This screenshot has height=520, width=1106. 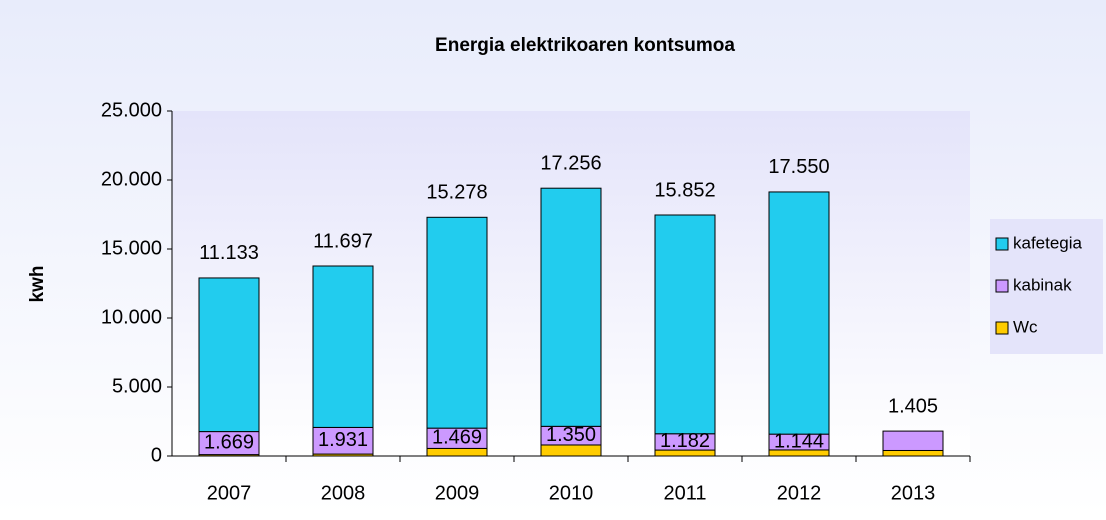 I want to click on chart-title: Energia elektrikoaren kontsumoa, so click(x=585, y=45).